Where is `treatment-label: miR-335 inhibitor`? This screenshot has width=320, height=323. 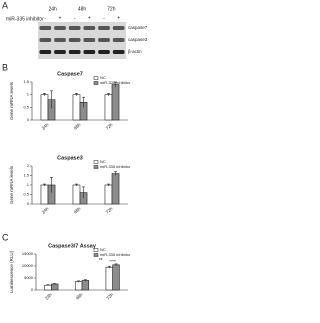
treatment-label: miR-335 inhibitor is located at coordinates (25, 19).